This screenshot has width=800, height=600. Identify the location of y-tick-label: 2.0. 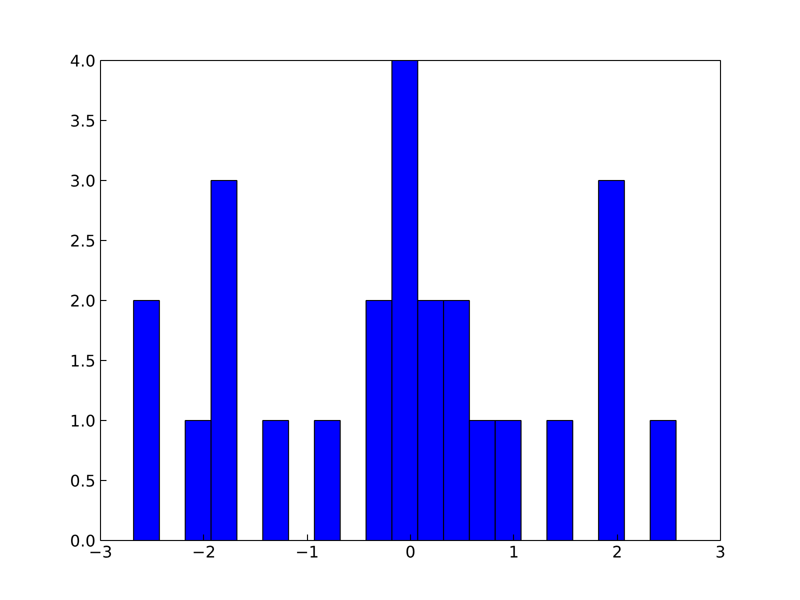
(83, 301).